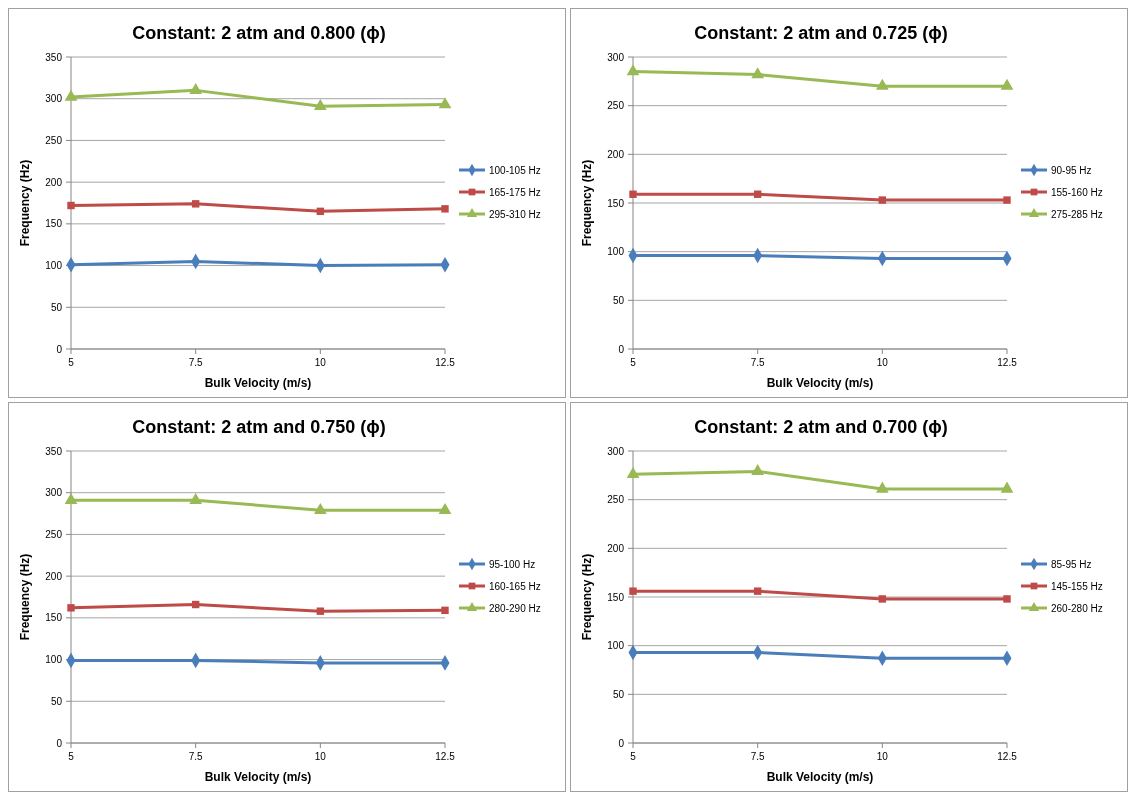 The height and width of the screenshot is (802, 1140). What do you see at coordinates (515, 608) in the screenshot?
I see `legend-label: 280-290 Hz` at bounding box center [515, 608].